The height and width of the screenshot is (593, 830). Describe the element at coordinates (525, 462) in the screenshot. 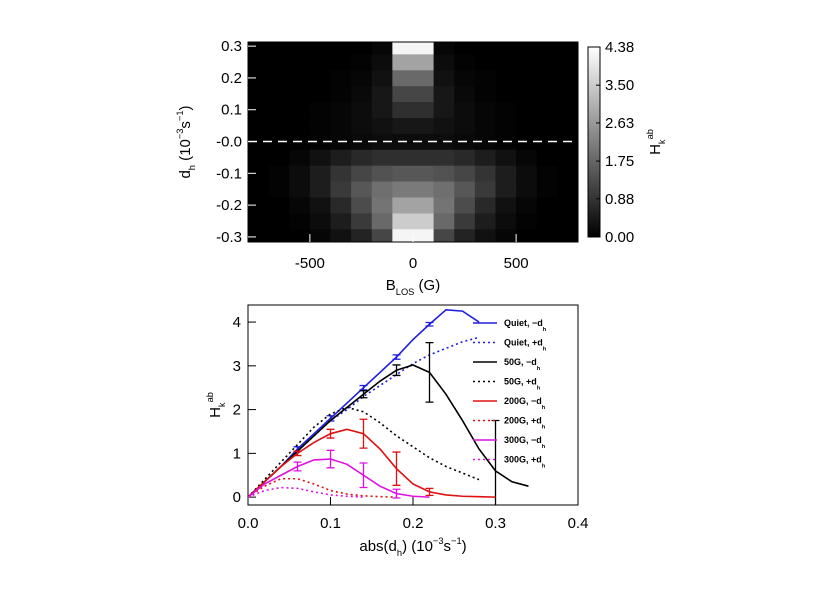

I see `legend-label: 300G, +dh` at that location.